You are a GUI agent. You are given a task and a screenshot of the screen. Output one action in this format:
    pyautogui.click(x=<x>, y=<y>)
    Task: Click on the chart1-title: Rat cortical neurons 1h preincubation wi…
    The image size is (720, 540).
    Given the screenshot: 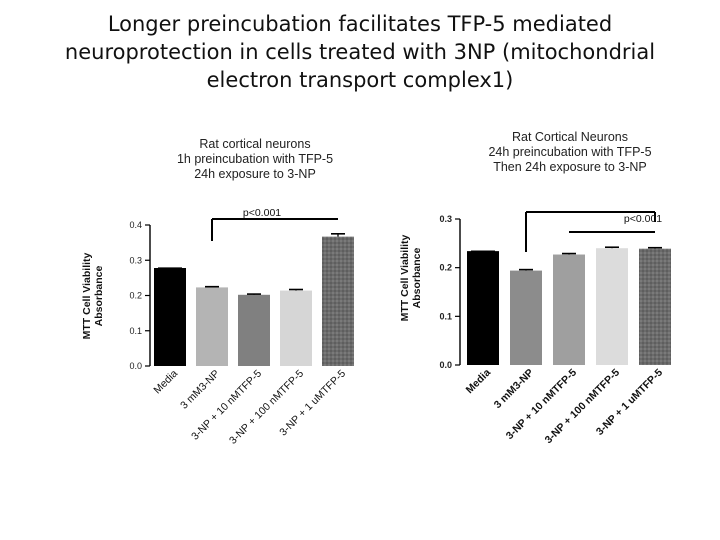 What is the action you would take?
    pyautogui.click(x=255, y=159)
    